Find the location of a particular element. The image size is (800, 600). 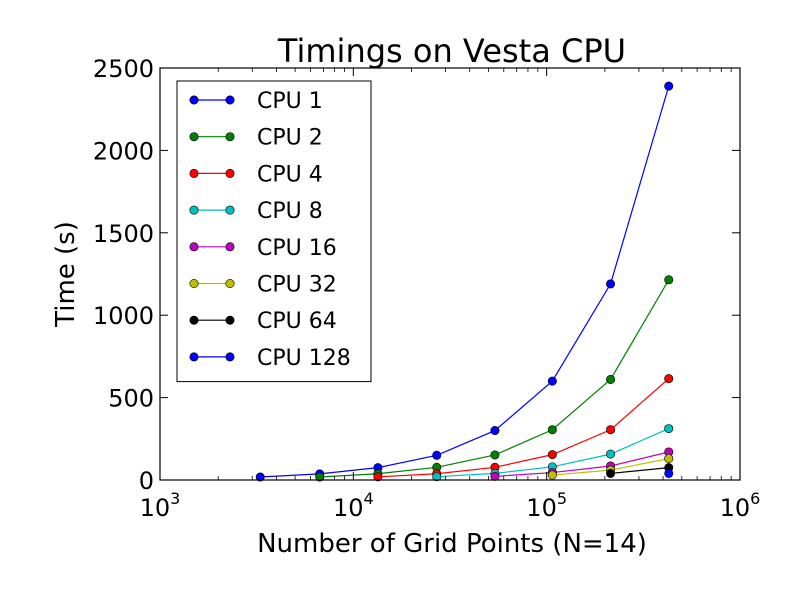

legend-entry: CPU 4 is located at coordinates (256, 174).